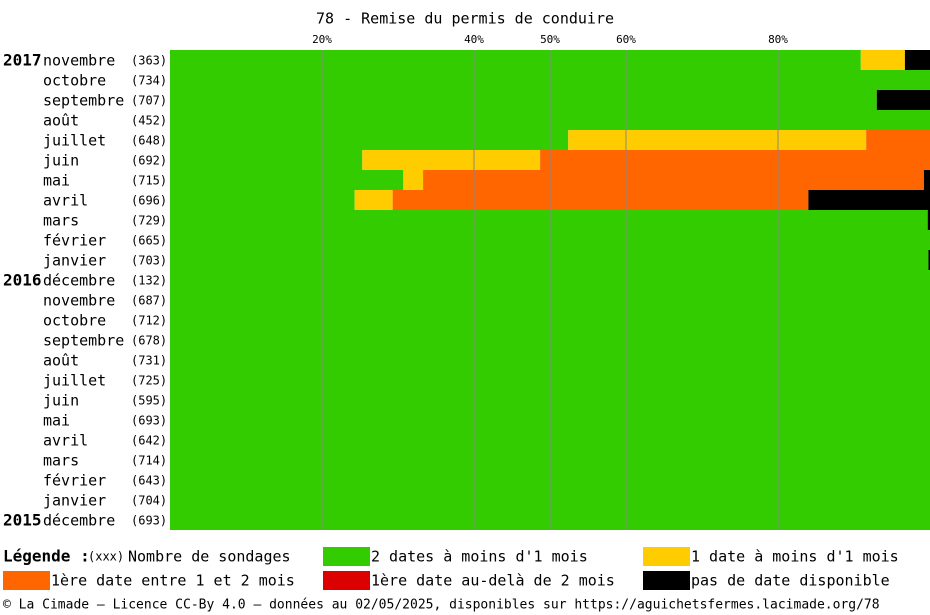  What do you see at coordinates (149, 201) in the screenshot?
I see `count-label: (696)` at bounding box center [149, 201].